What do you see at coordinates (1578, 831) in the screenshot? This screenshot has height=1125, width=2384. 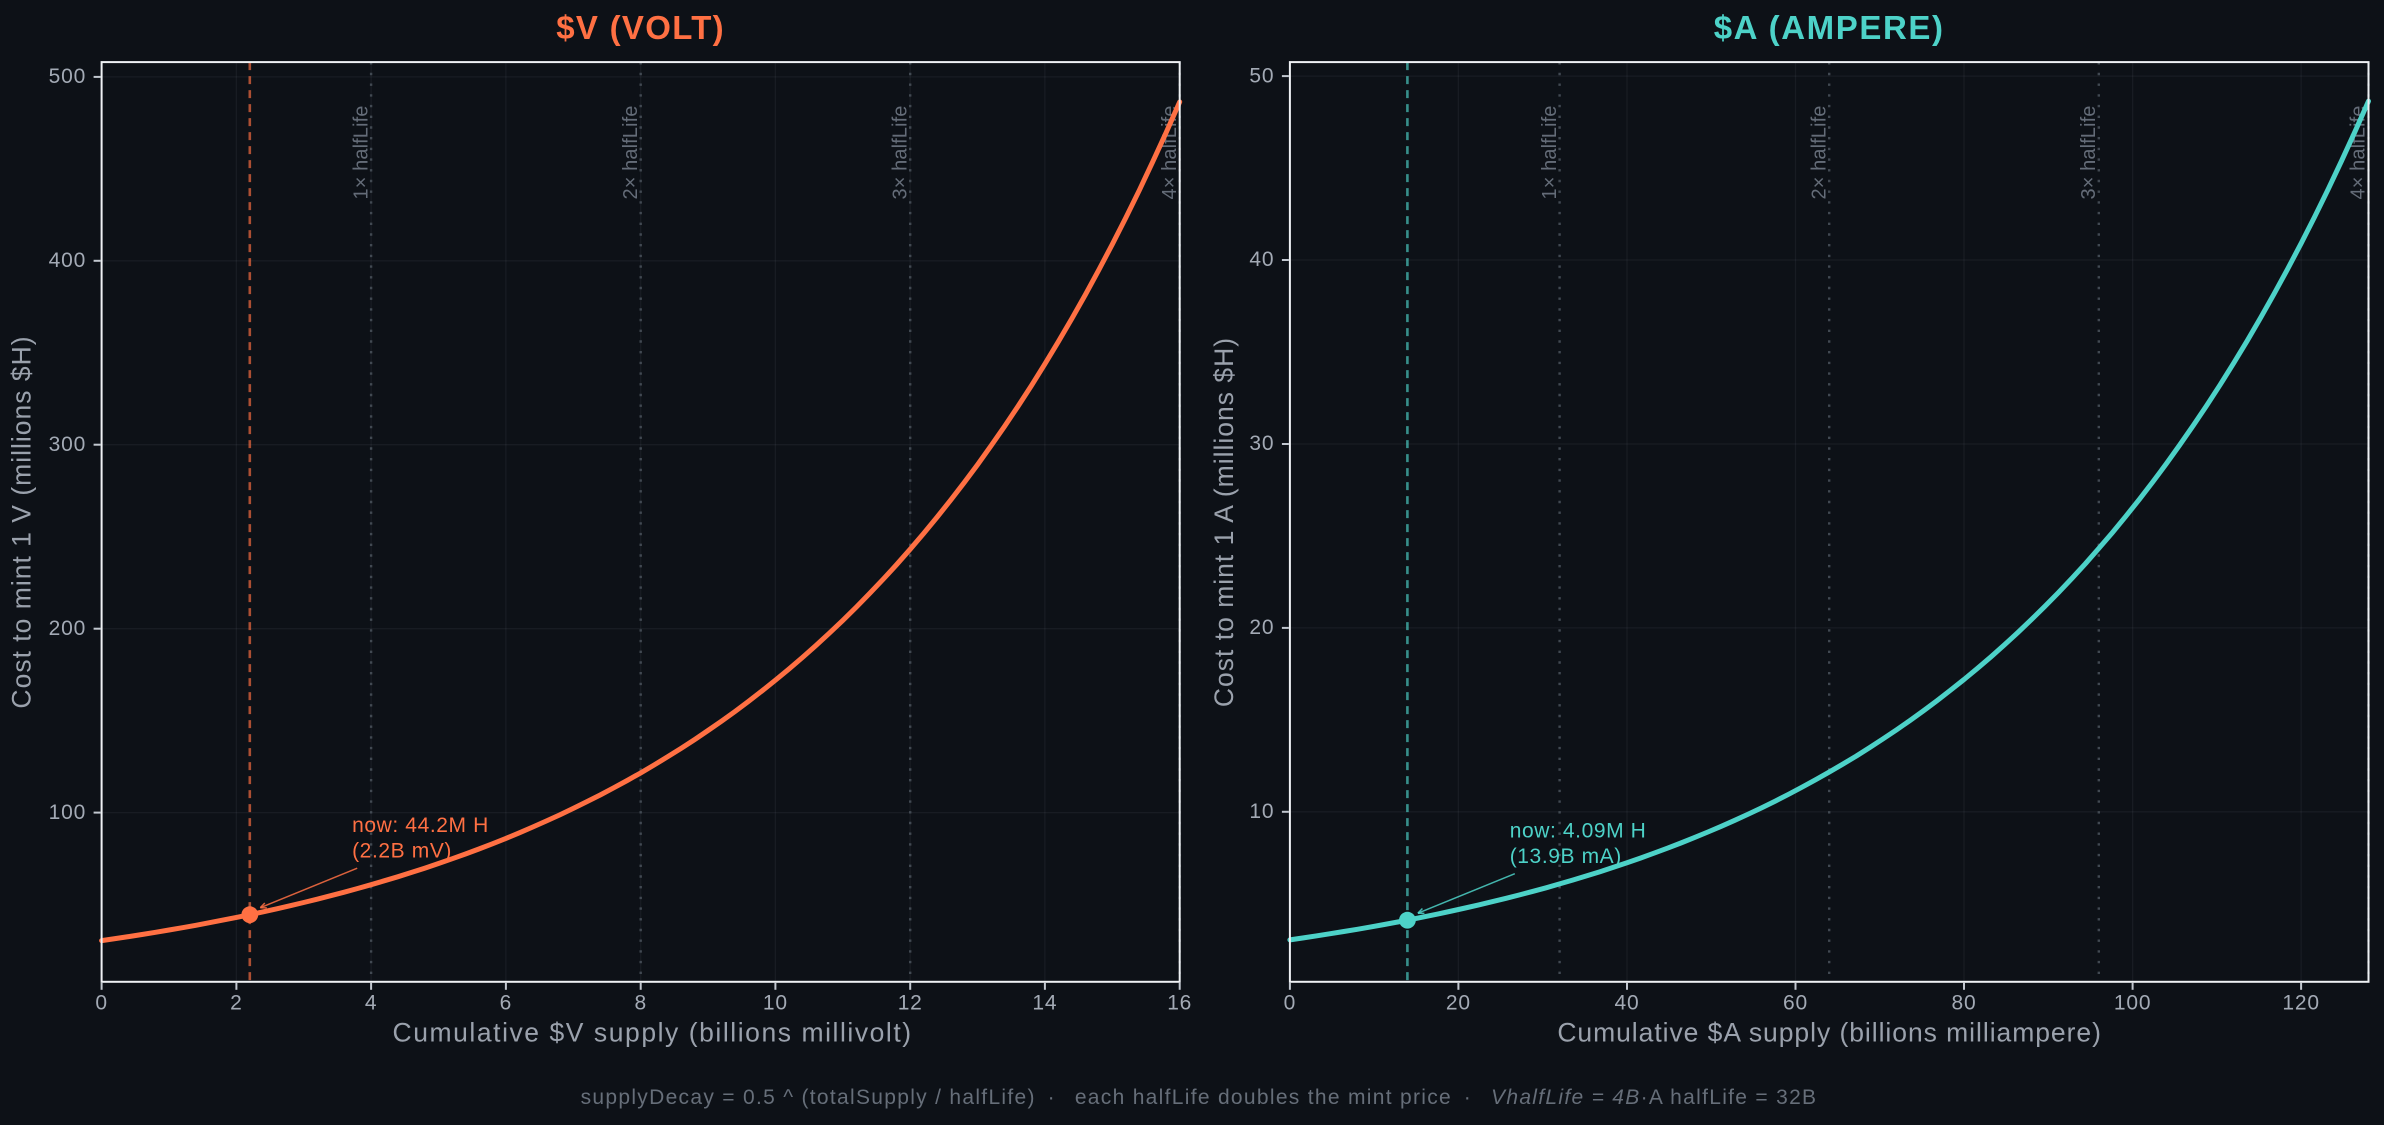 I see `svg-text: now: 4.09M H` at bounding box center [1578, 831].